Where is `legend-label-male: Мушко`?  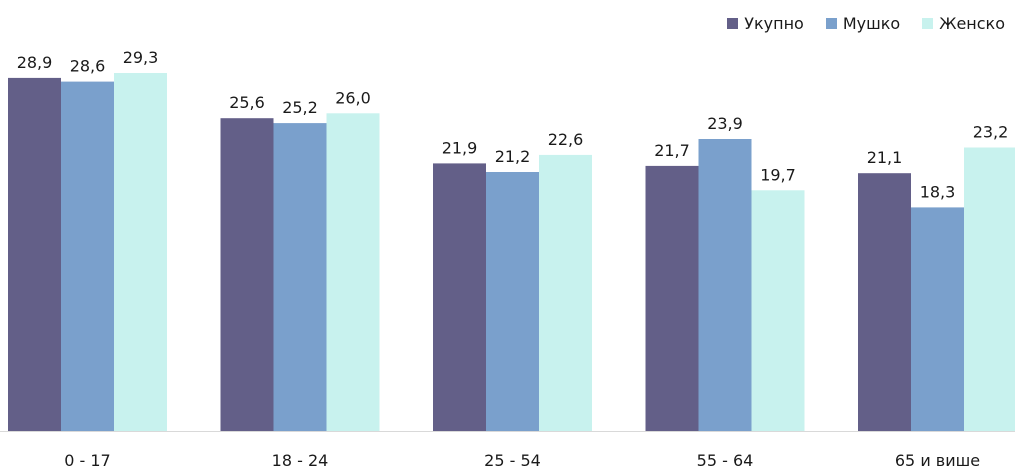 legend-label-male: Мушко is located at coordinates (871, 23).